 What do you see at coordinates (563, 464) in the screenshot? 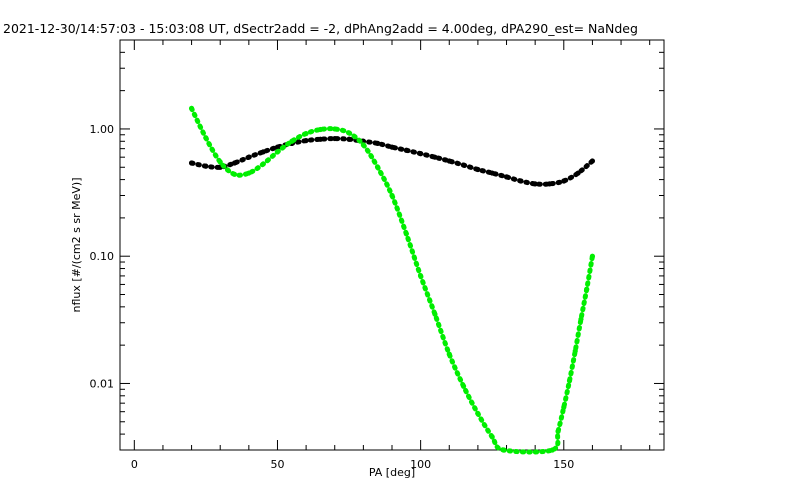
I see `x-tick-label: 150` at bounding box center [563, 464].